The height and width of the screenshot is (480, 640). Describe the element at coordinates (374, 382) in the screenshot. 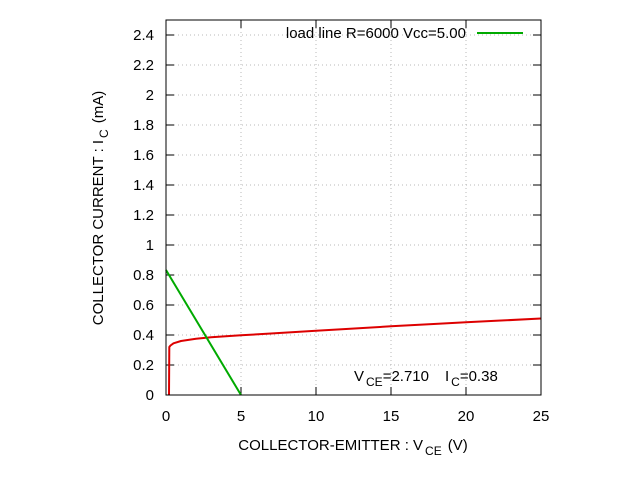

I see `annotation-v-sub: CE` at that location.